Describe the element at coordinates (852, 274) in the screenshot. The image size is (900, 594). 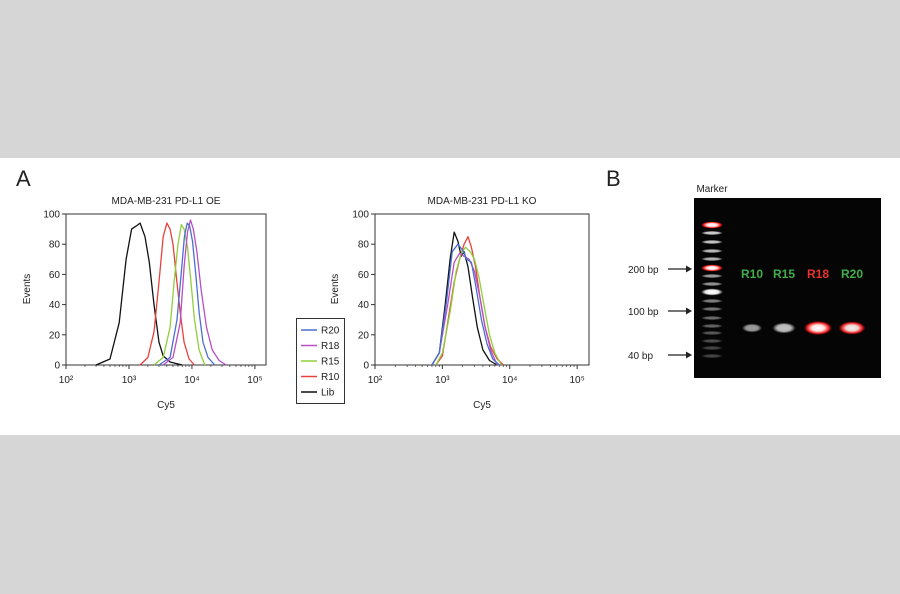
I see `lane-label: R20` at that location.